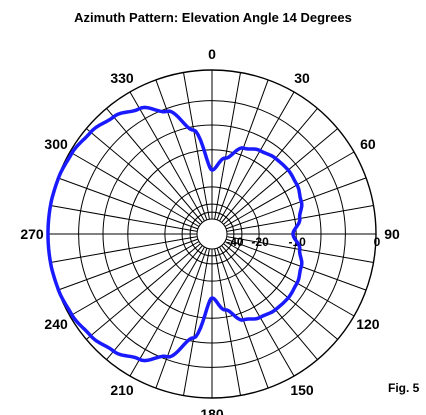  What do you see at coordinates (377, 242) in the screenshot?
I see `radial-db-label: 0` at bounding box center [377, 242].